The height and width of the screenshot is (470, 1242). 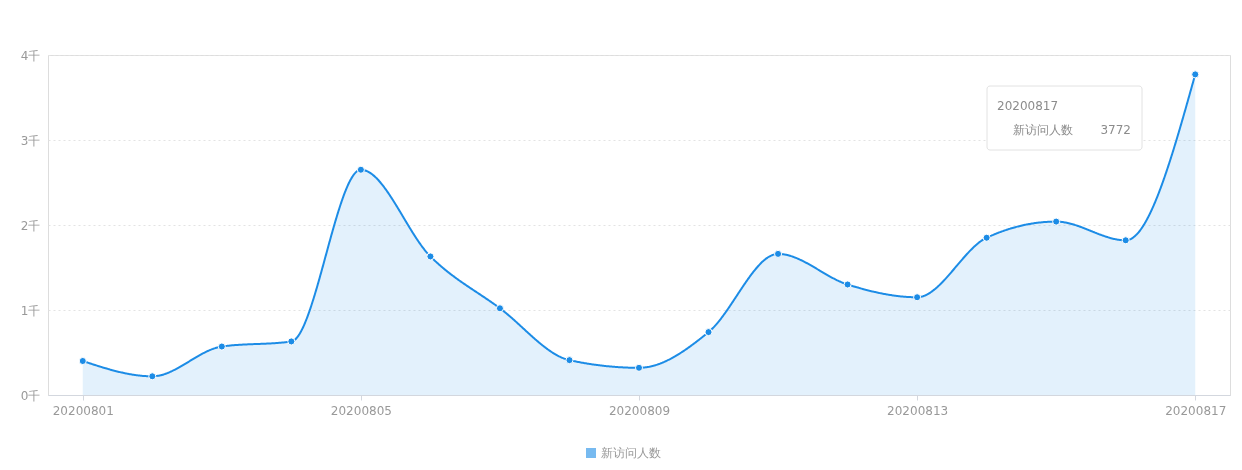 What do you see at coordinates (361, 410) in the screenshot?
I see `x-tick-label: 20200805` at bounding box center [361, 410].